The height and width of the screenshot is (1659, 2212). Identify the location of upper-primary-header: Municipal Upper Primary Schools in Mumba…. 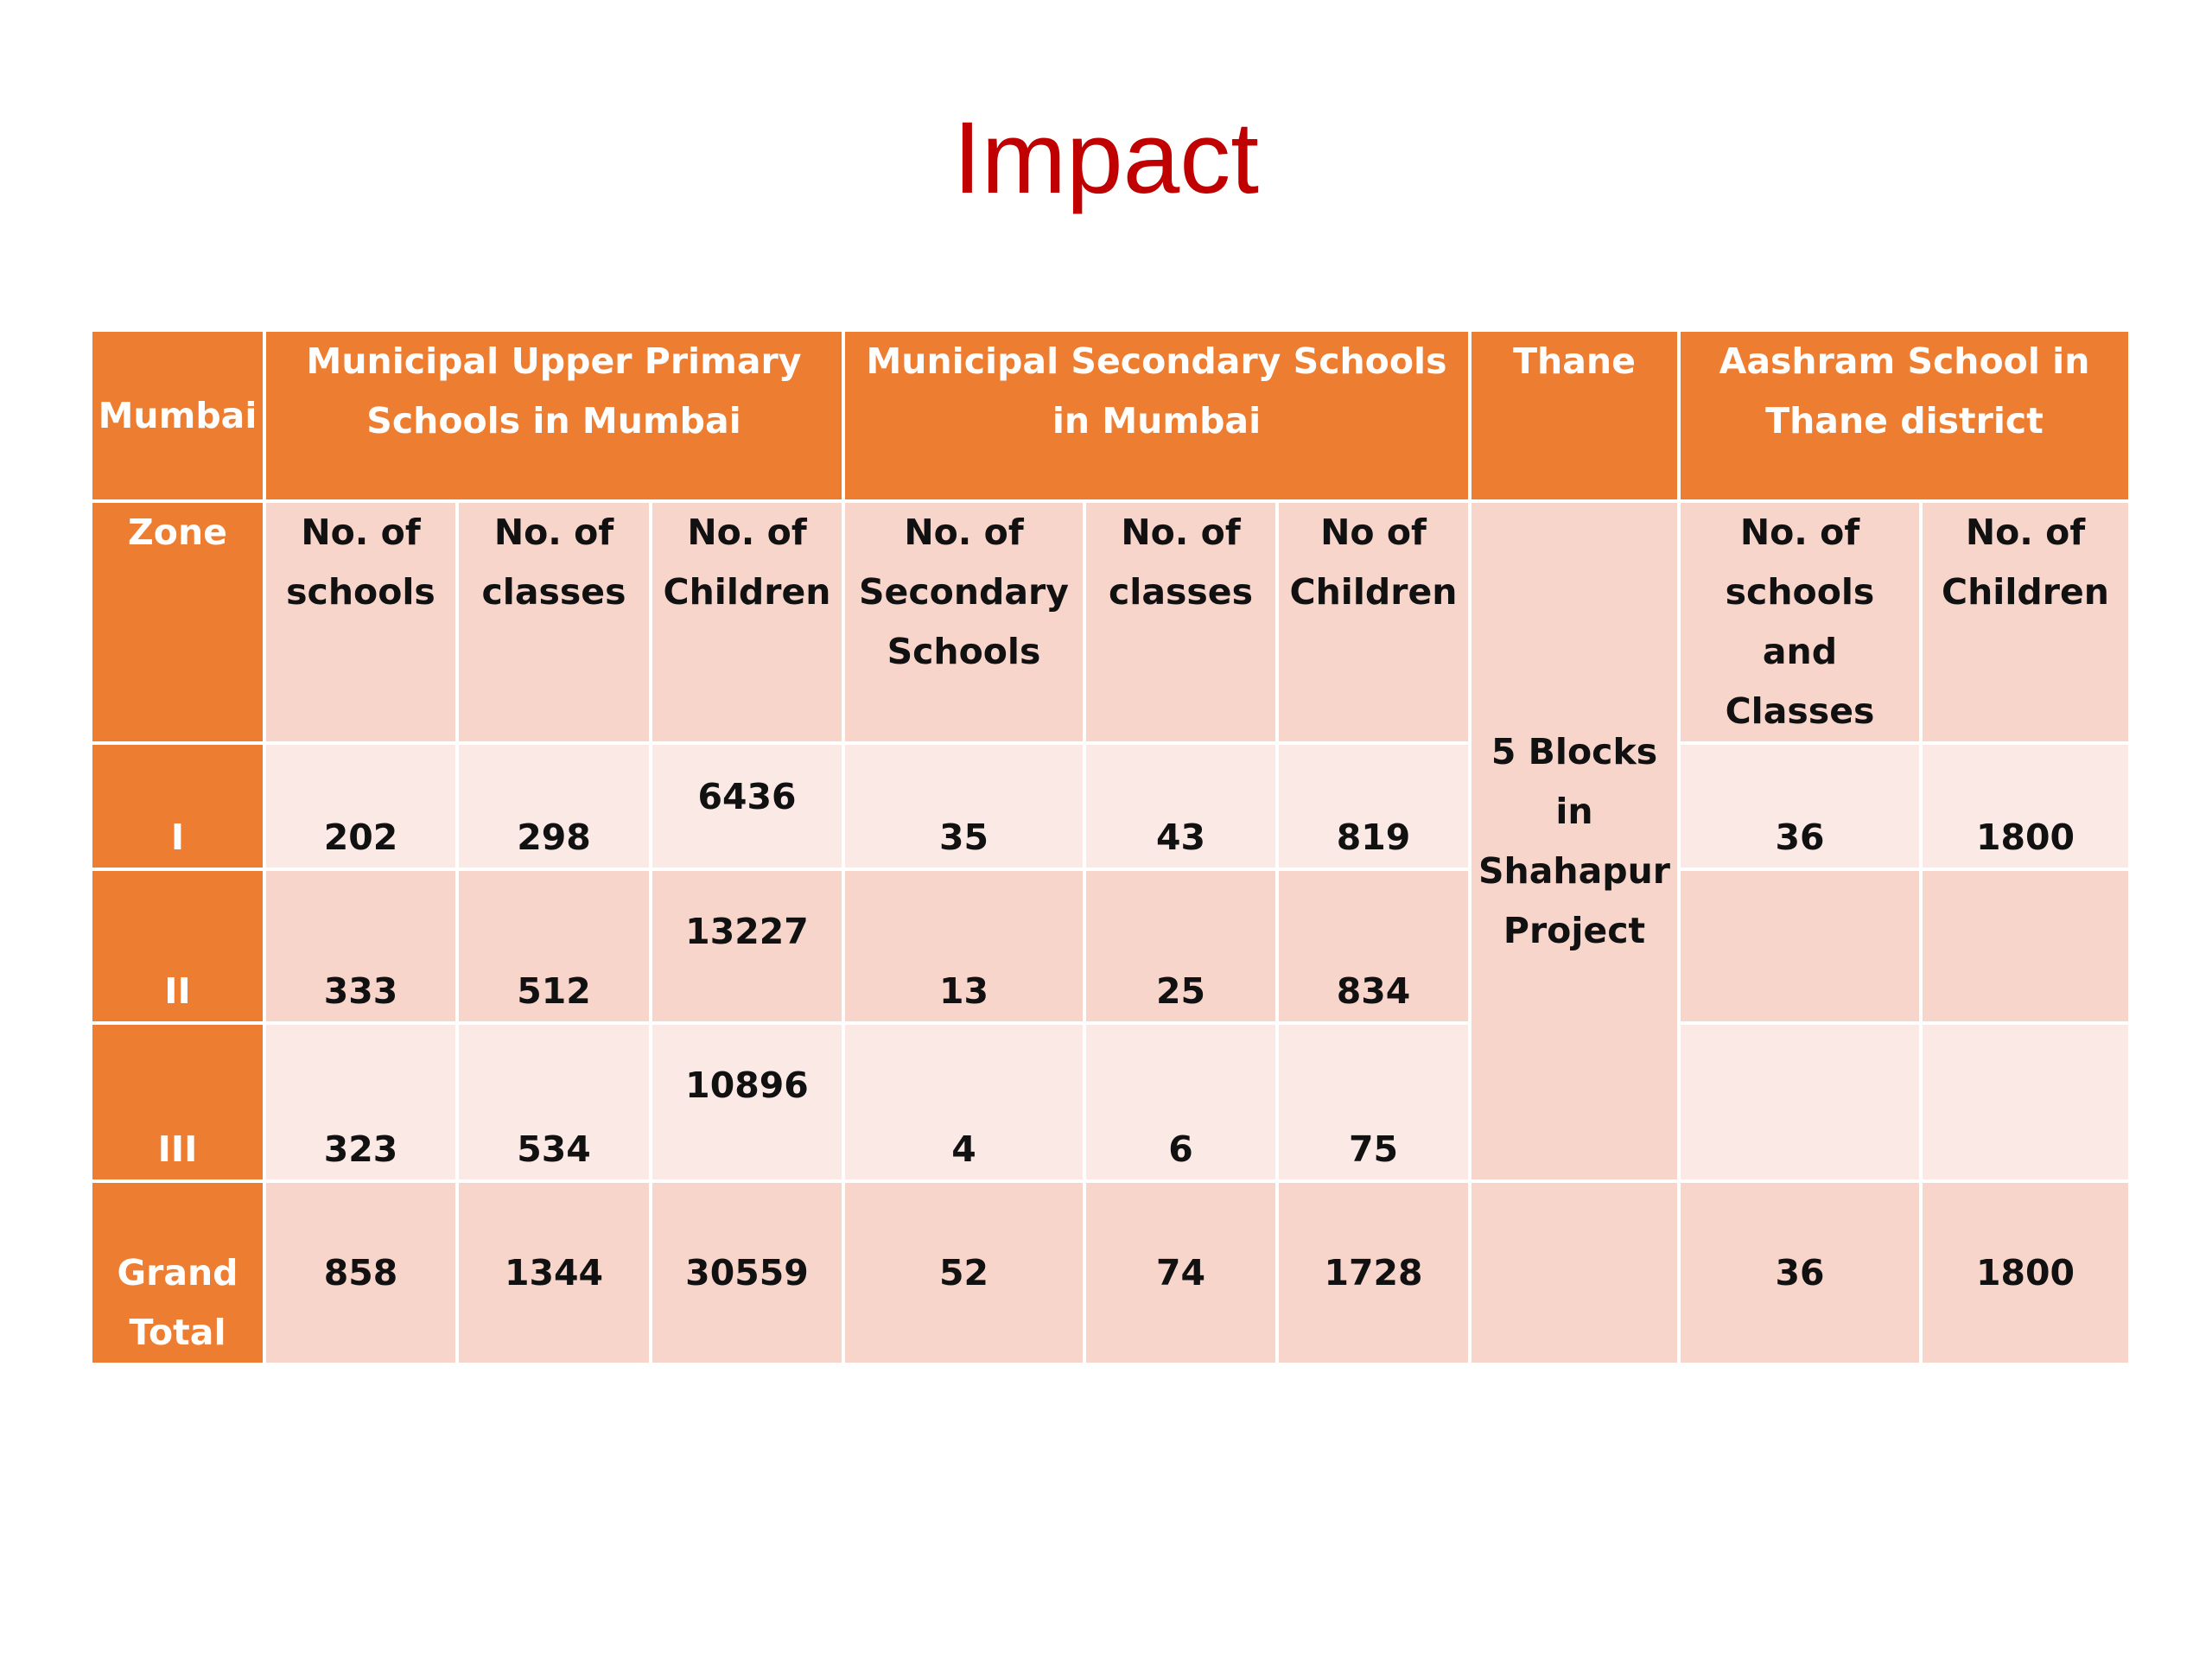
(554, 415).